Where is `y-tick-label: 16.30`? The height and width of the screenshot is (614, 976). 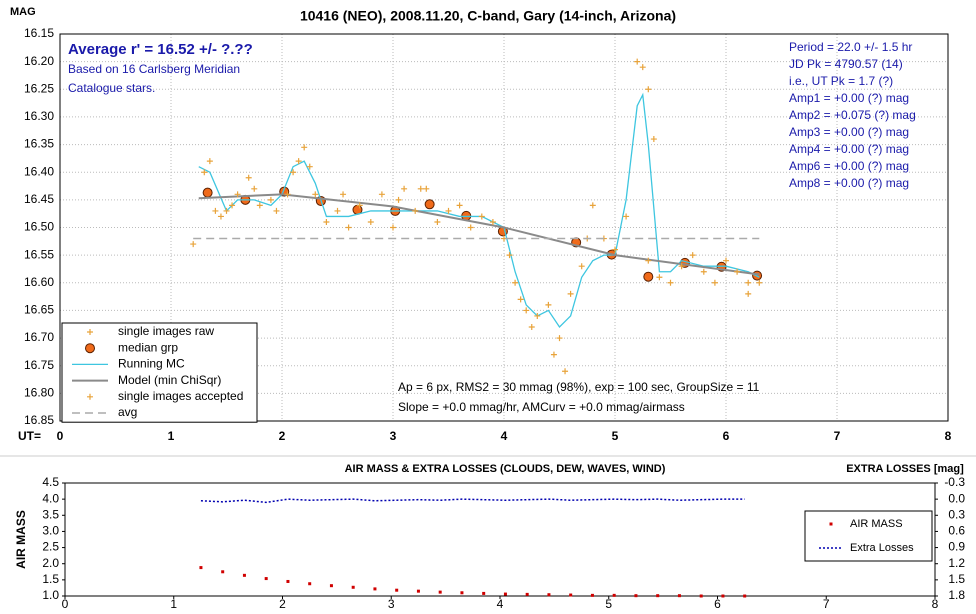
y-tick-label: 16.30 is located at coordinates (39, 116).